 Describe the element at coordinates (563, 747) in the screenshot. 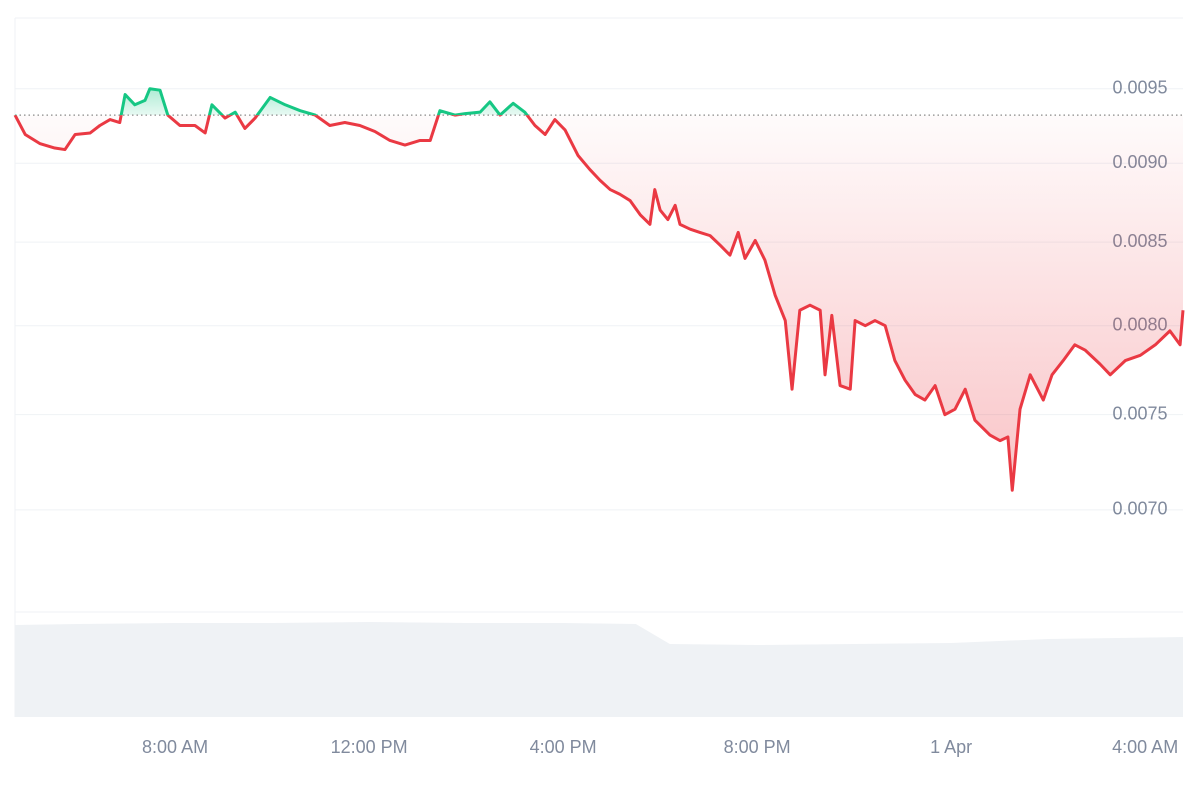

I see `x-tick-label: 4:00 PM` at that location.